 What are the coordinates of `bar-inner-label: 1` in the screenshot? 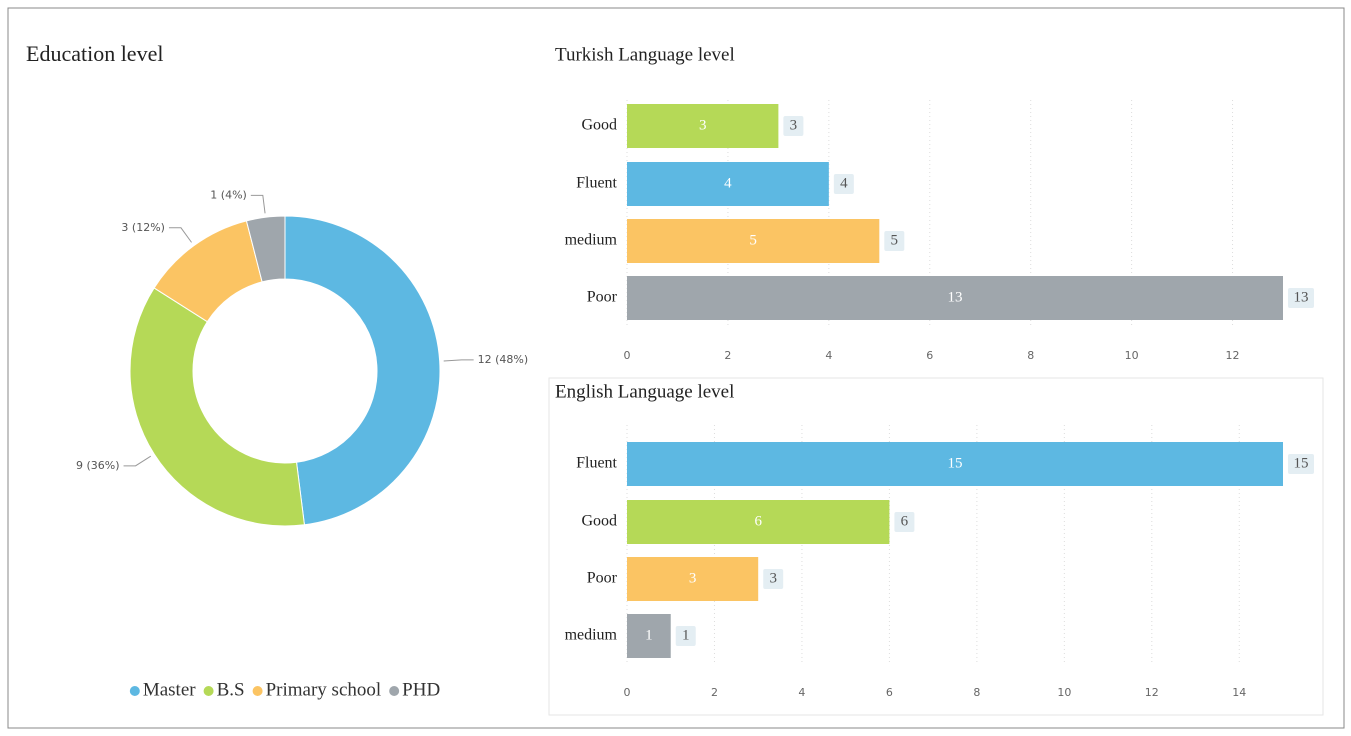 It's located at (649, 635).